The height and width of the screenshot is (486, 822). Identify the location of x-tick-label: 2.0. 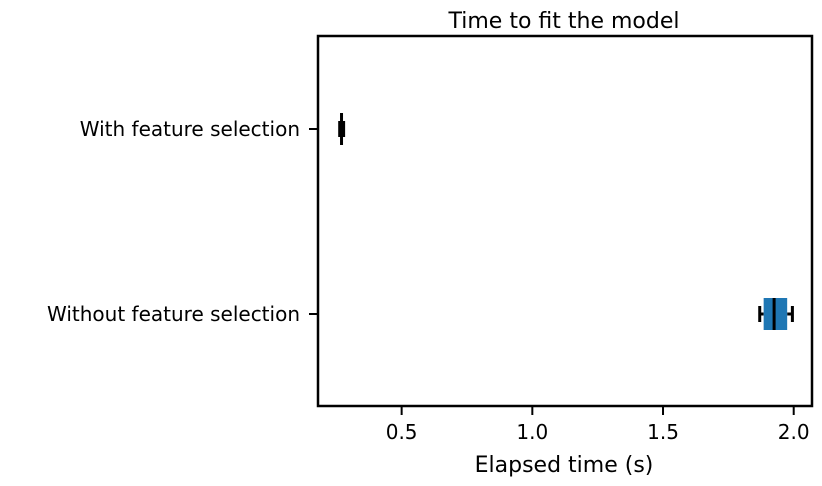
(794, 432).